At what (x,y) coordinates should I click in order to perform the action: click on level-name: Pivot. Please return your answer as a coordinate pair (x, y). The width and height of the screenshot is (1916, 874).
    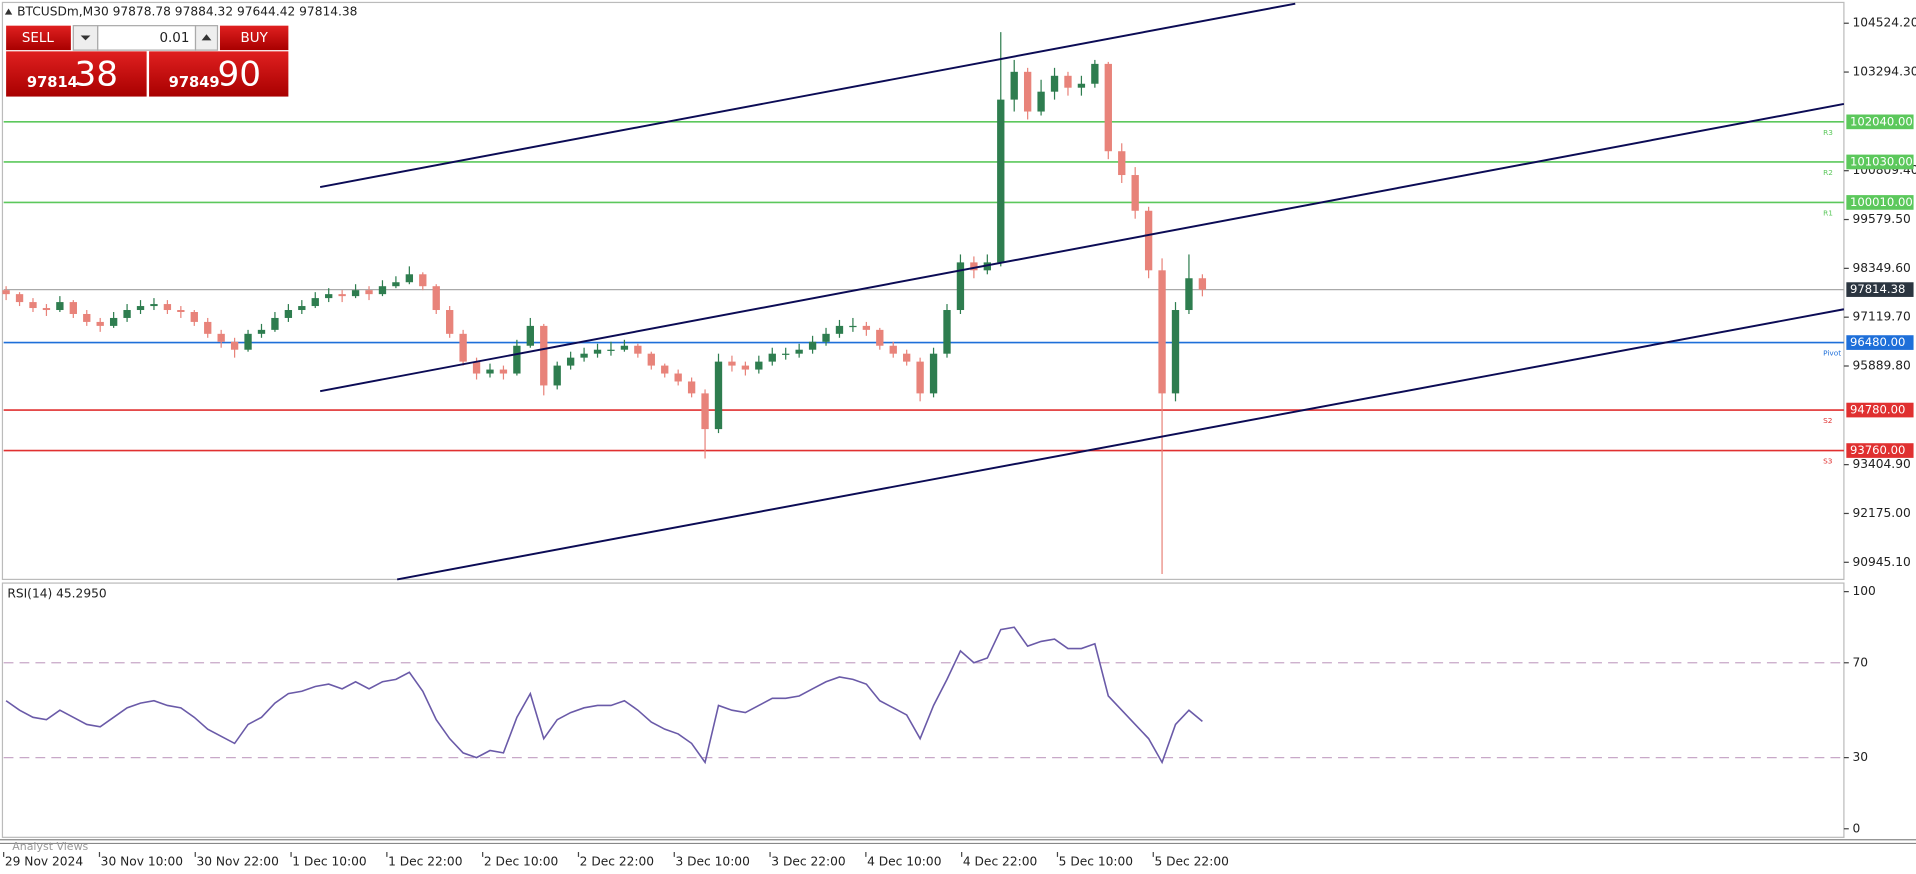
    Looking at the image, I should click on (1832, 353).